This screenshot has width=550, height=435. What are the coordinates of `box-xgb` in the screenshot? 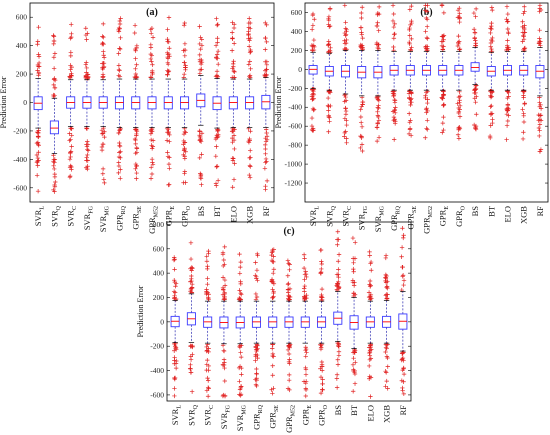 It's located at (250, 98).